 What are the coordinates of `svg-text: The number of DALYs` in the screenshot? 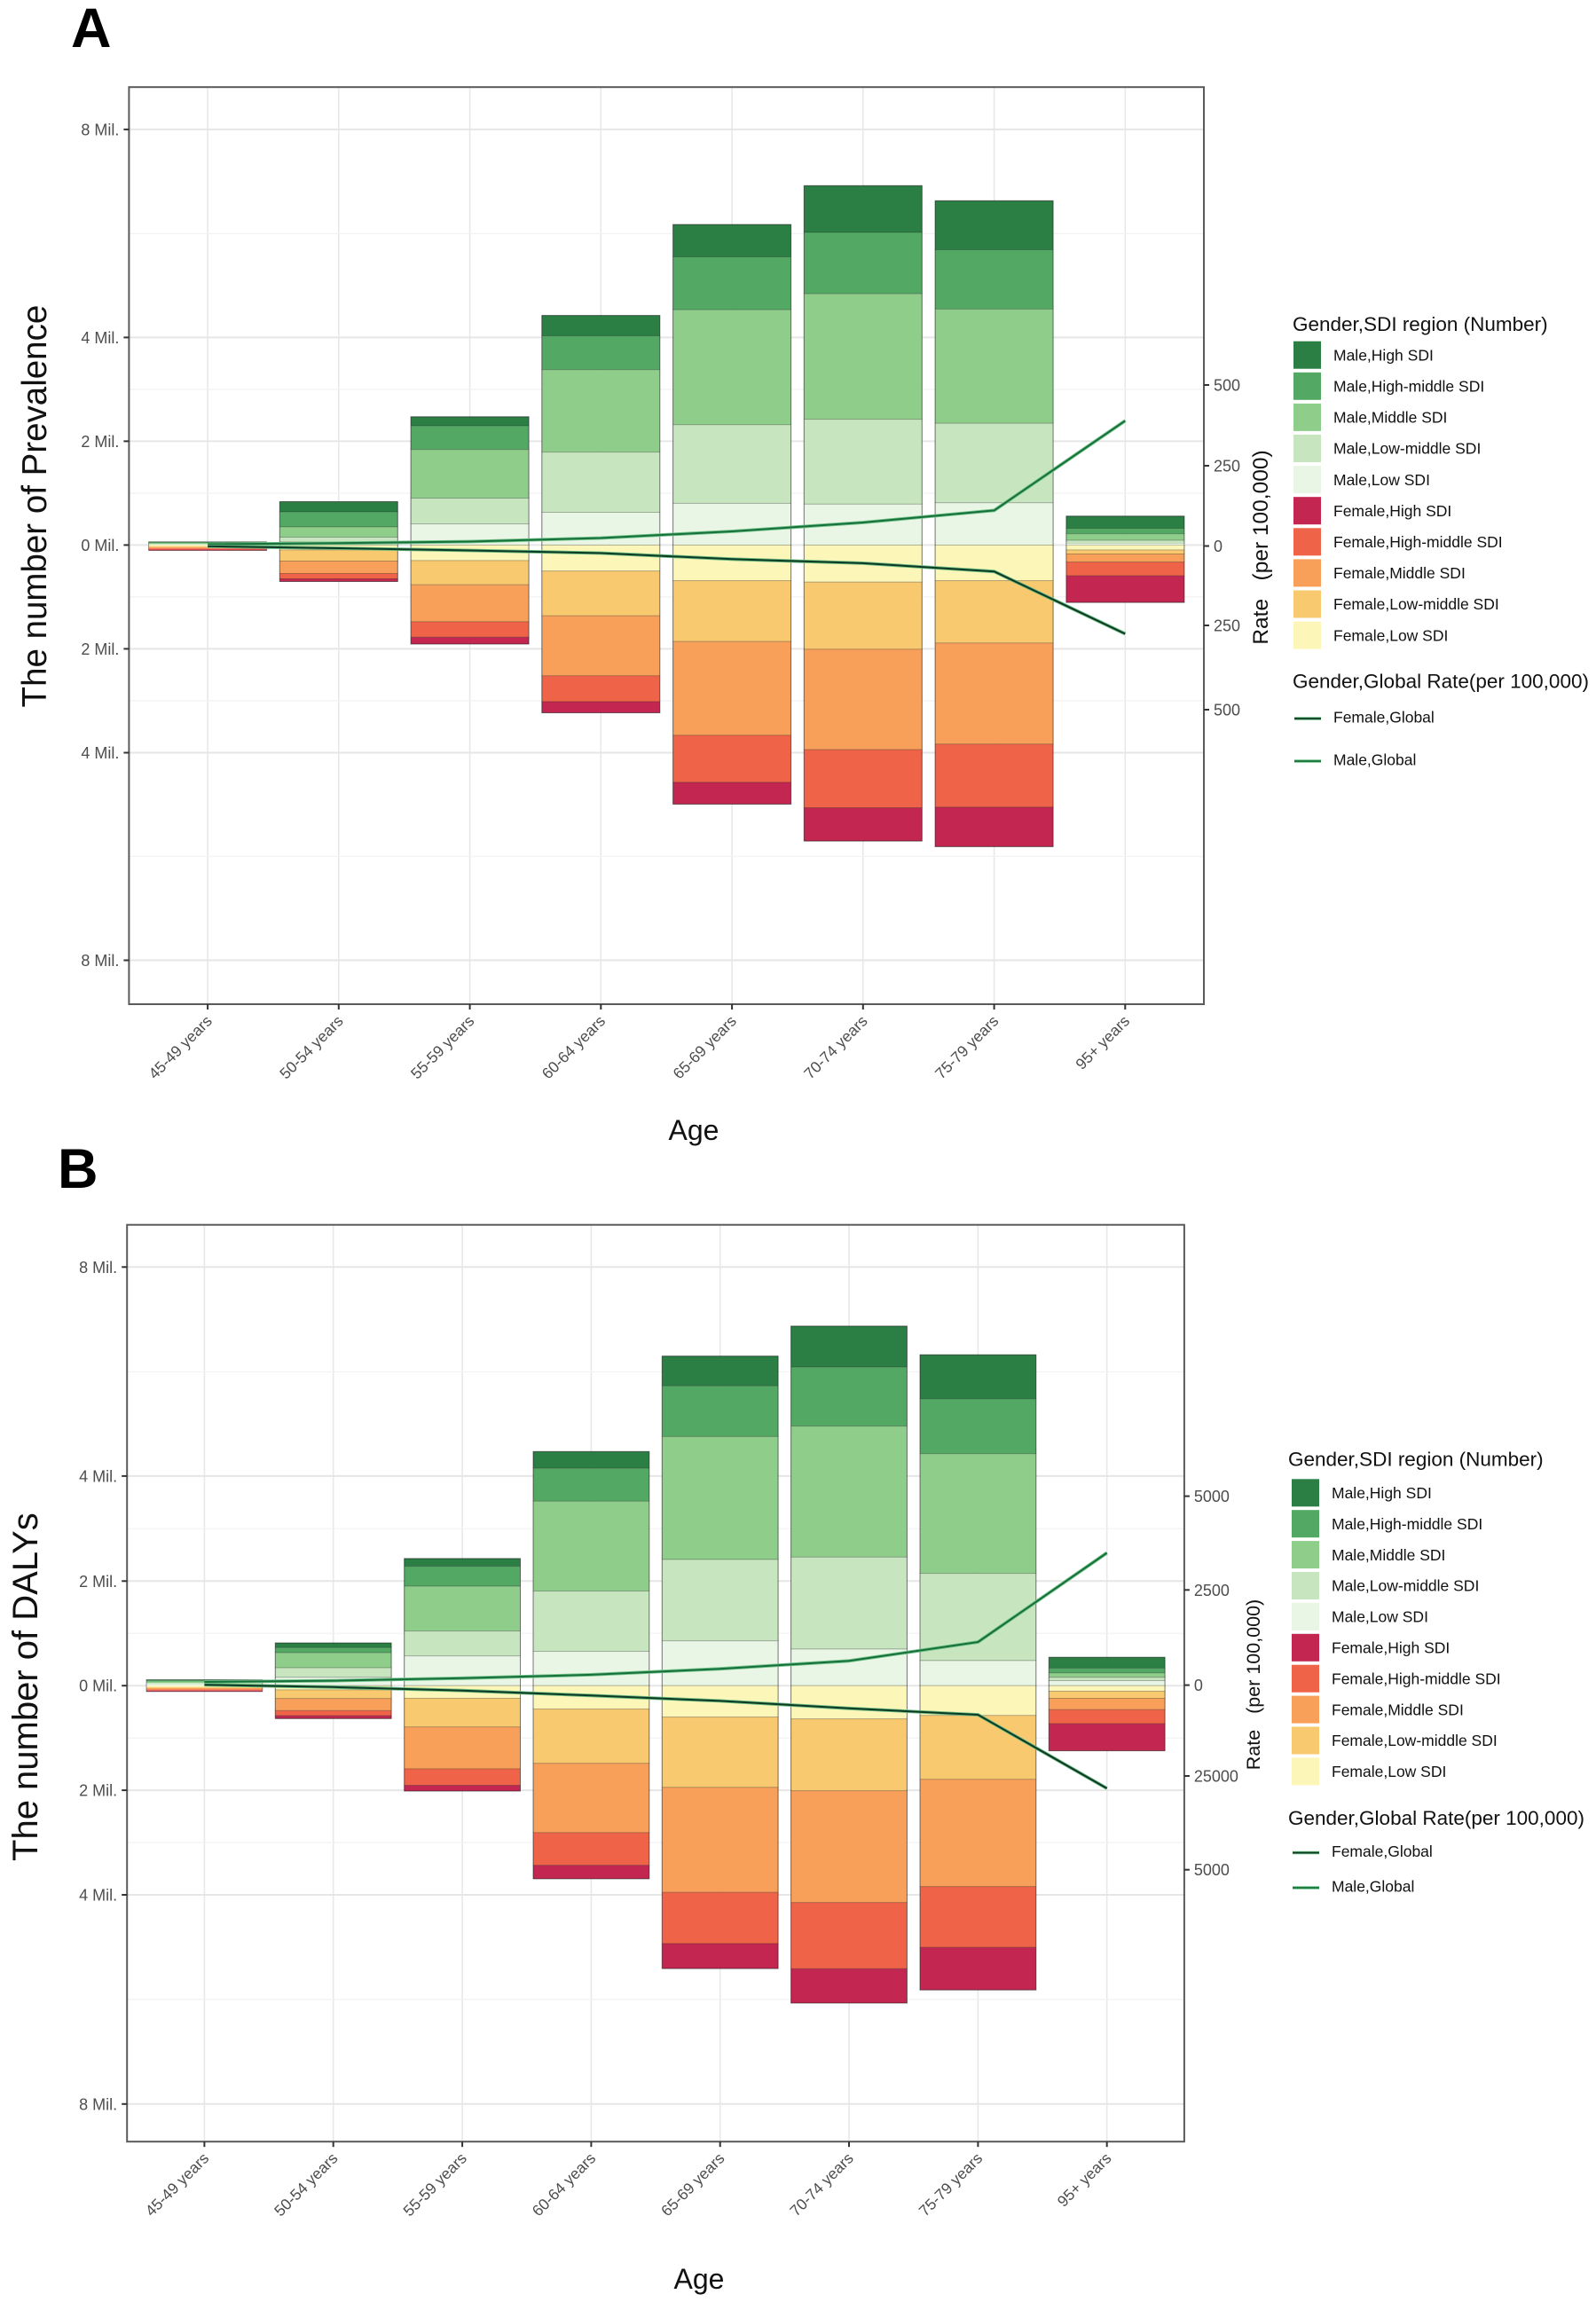 It's located at (25, 1686).